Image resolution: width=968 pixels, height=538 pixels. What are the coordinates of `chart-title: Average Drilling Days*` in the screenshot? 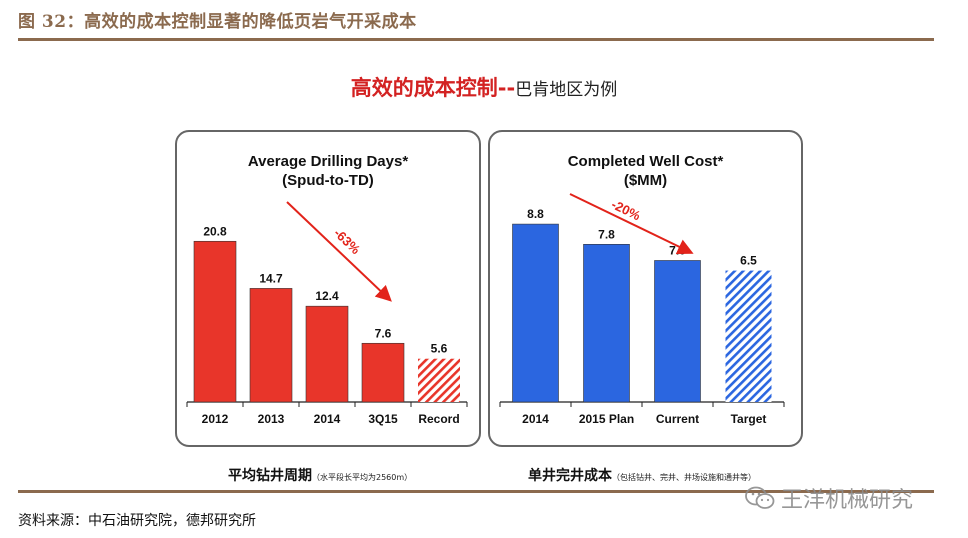 It's located at (328, 161).